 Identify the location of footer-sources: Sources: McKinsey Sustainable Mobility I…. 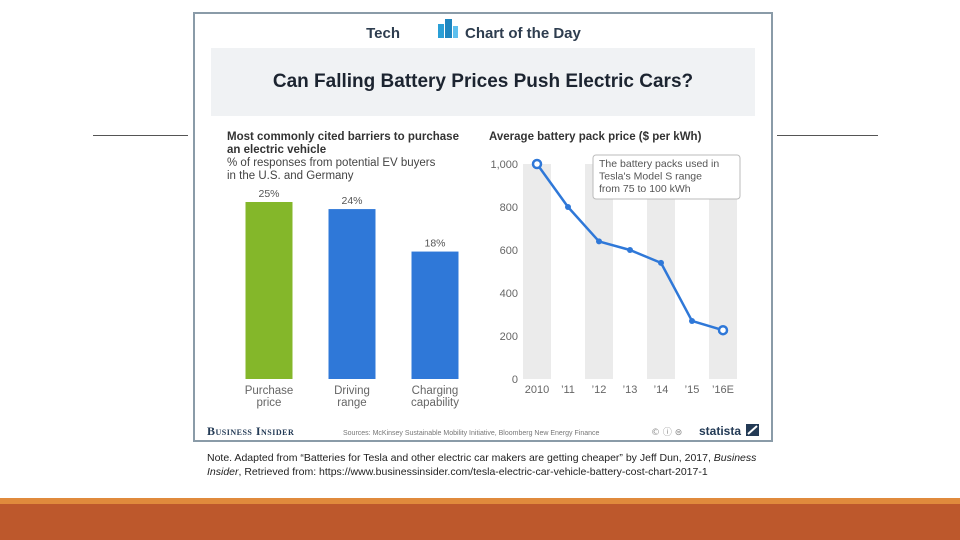
(471, 433).